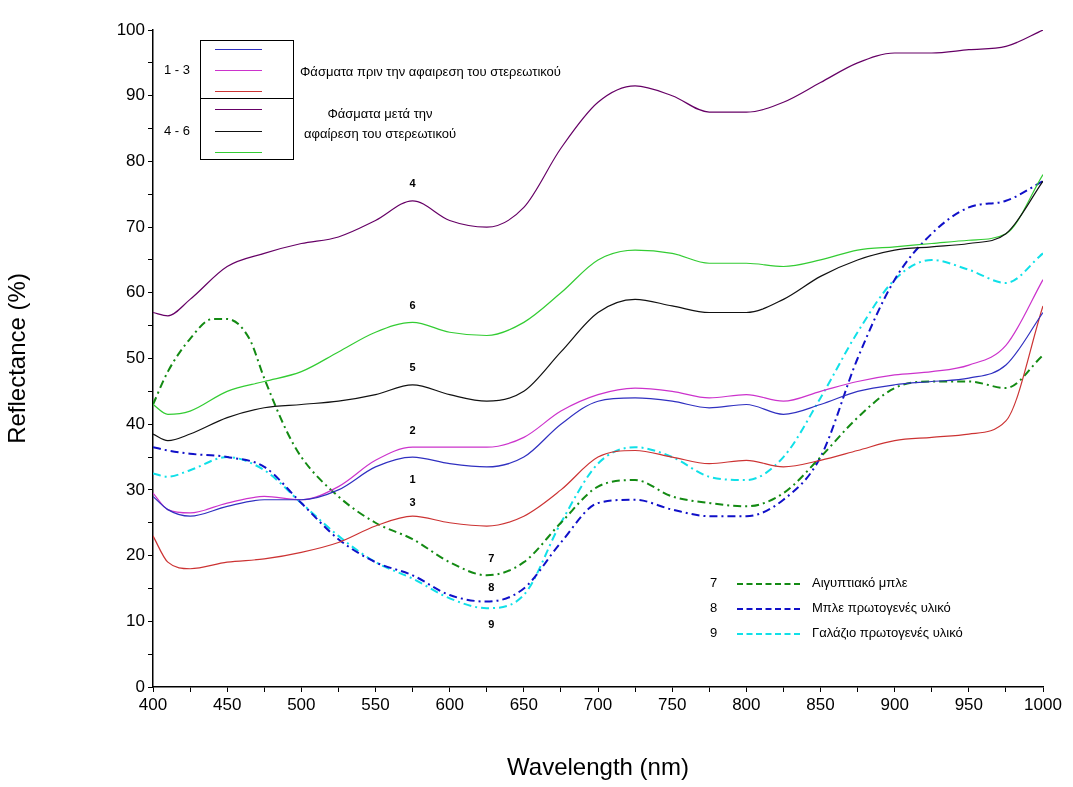  What do you see at coordinates (153, 704) in the screenshot?
I see `x-tick-label: 400` at bounding box center [153, 704].